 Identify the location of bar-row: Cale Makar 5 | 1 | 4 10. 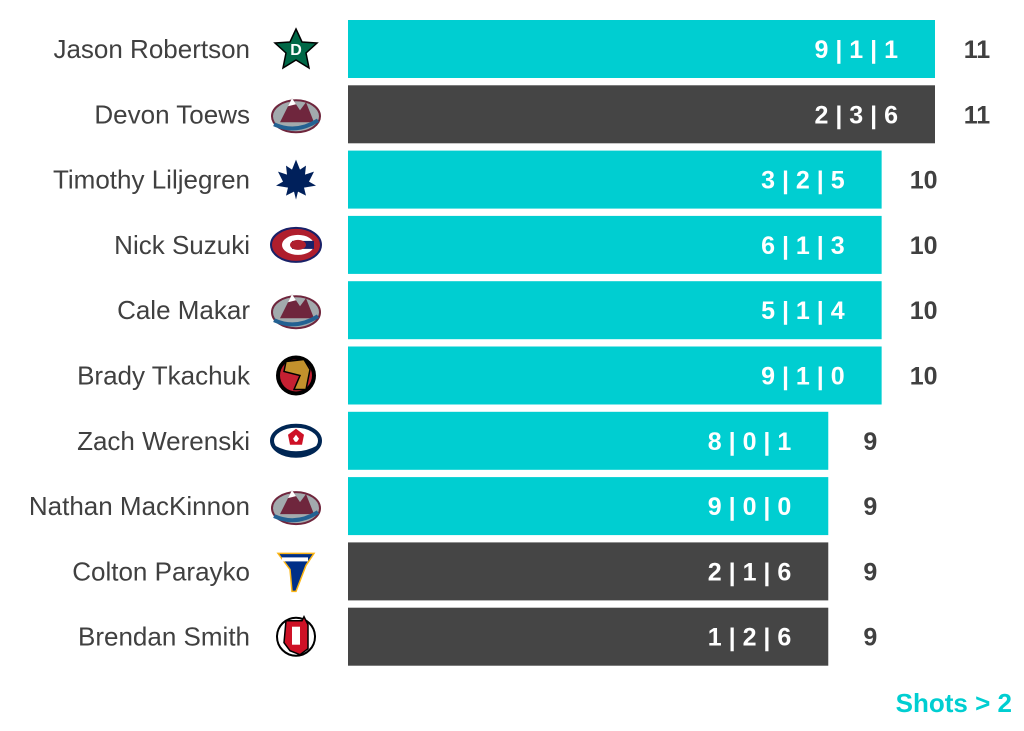
(527, 310).